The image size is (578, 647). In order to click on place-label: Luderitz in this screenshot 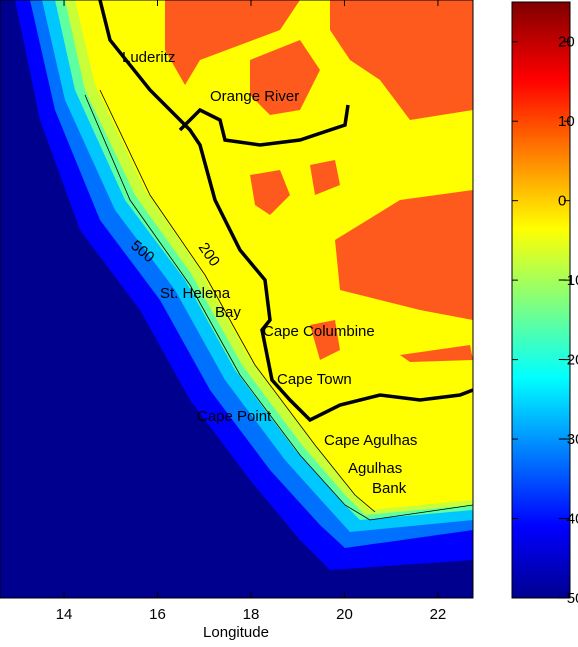, I will do `click(148, 57)`.